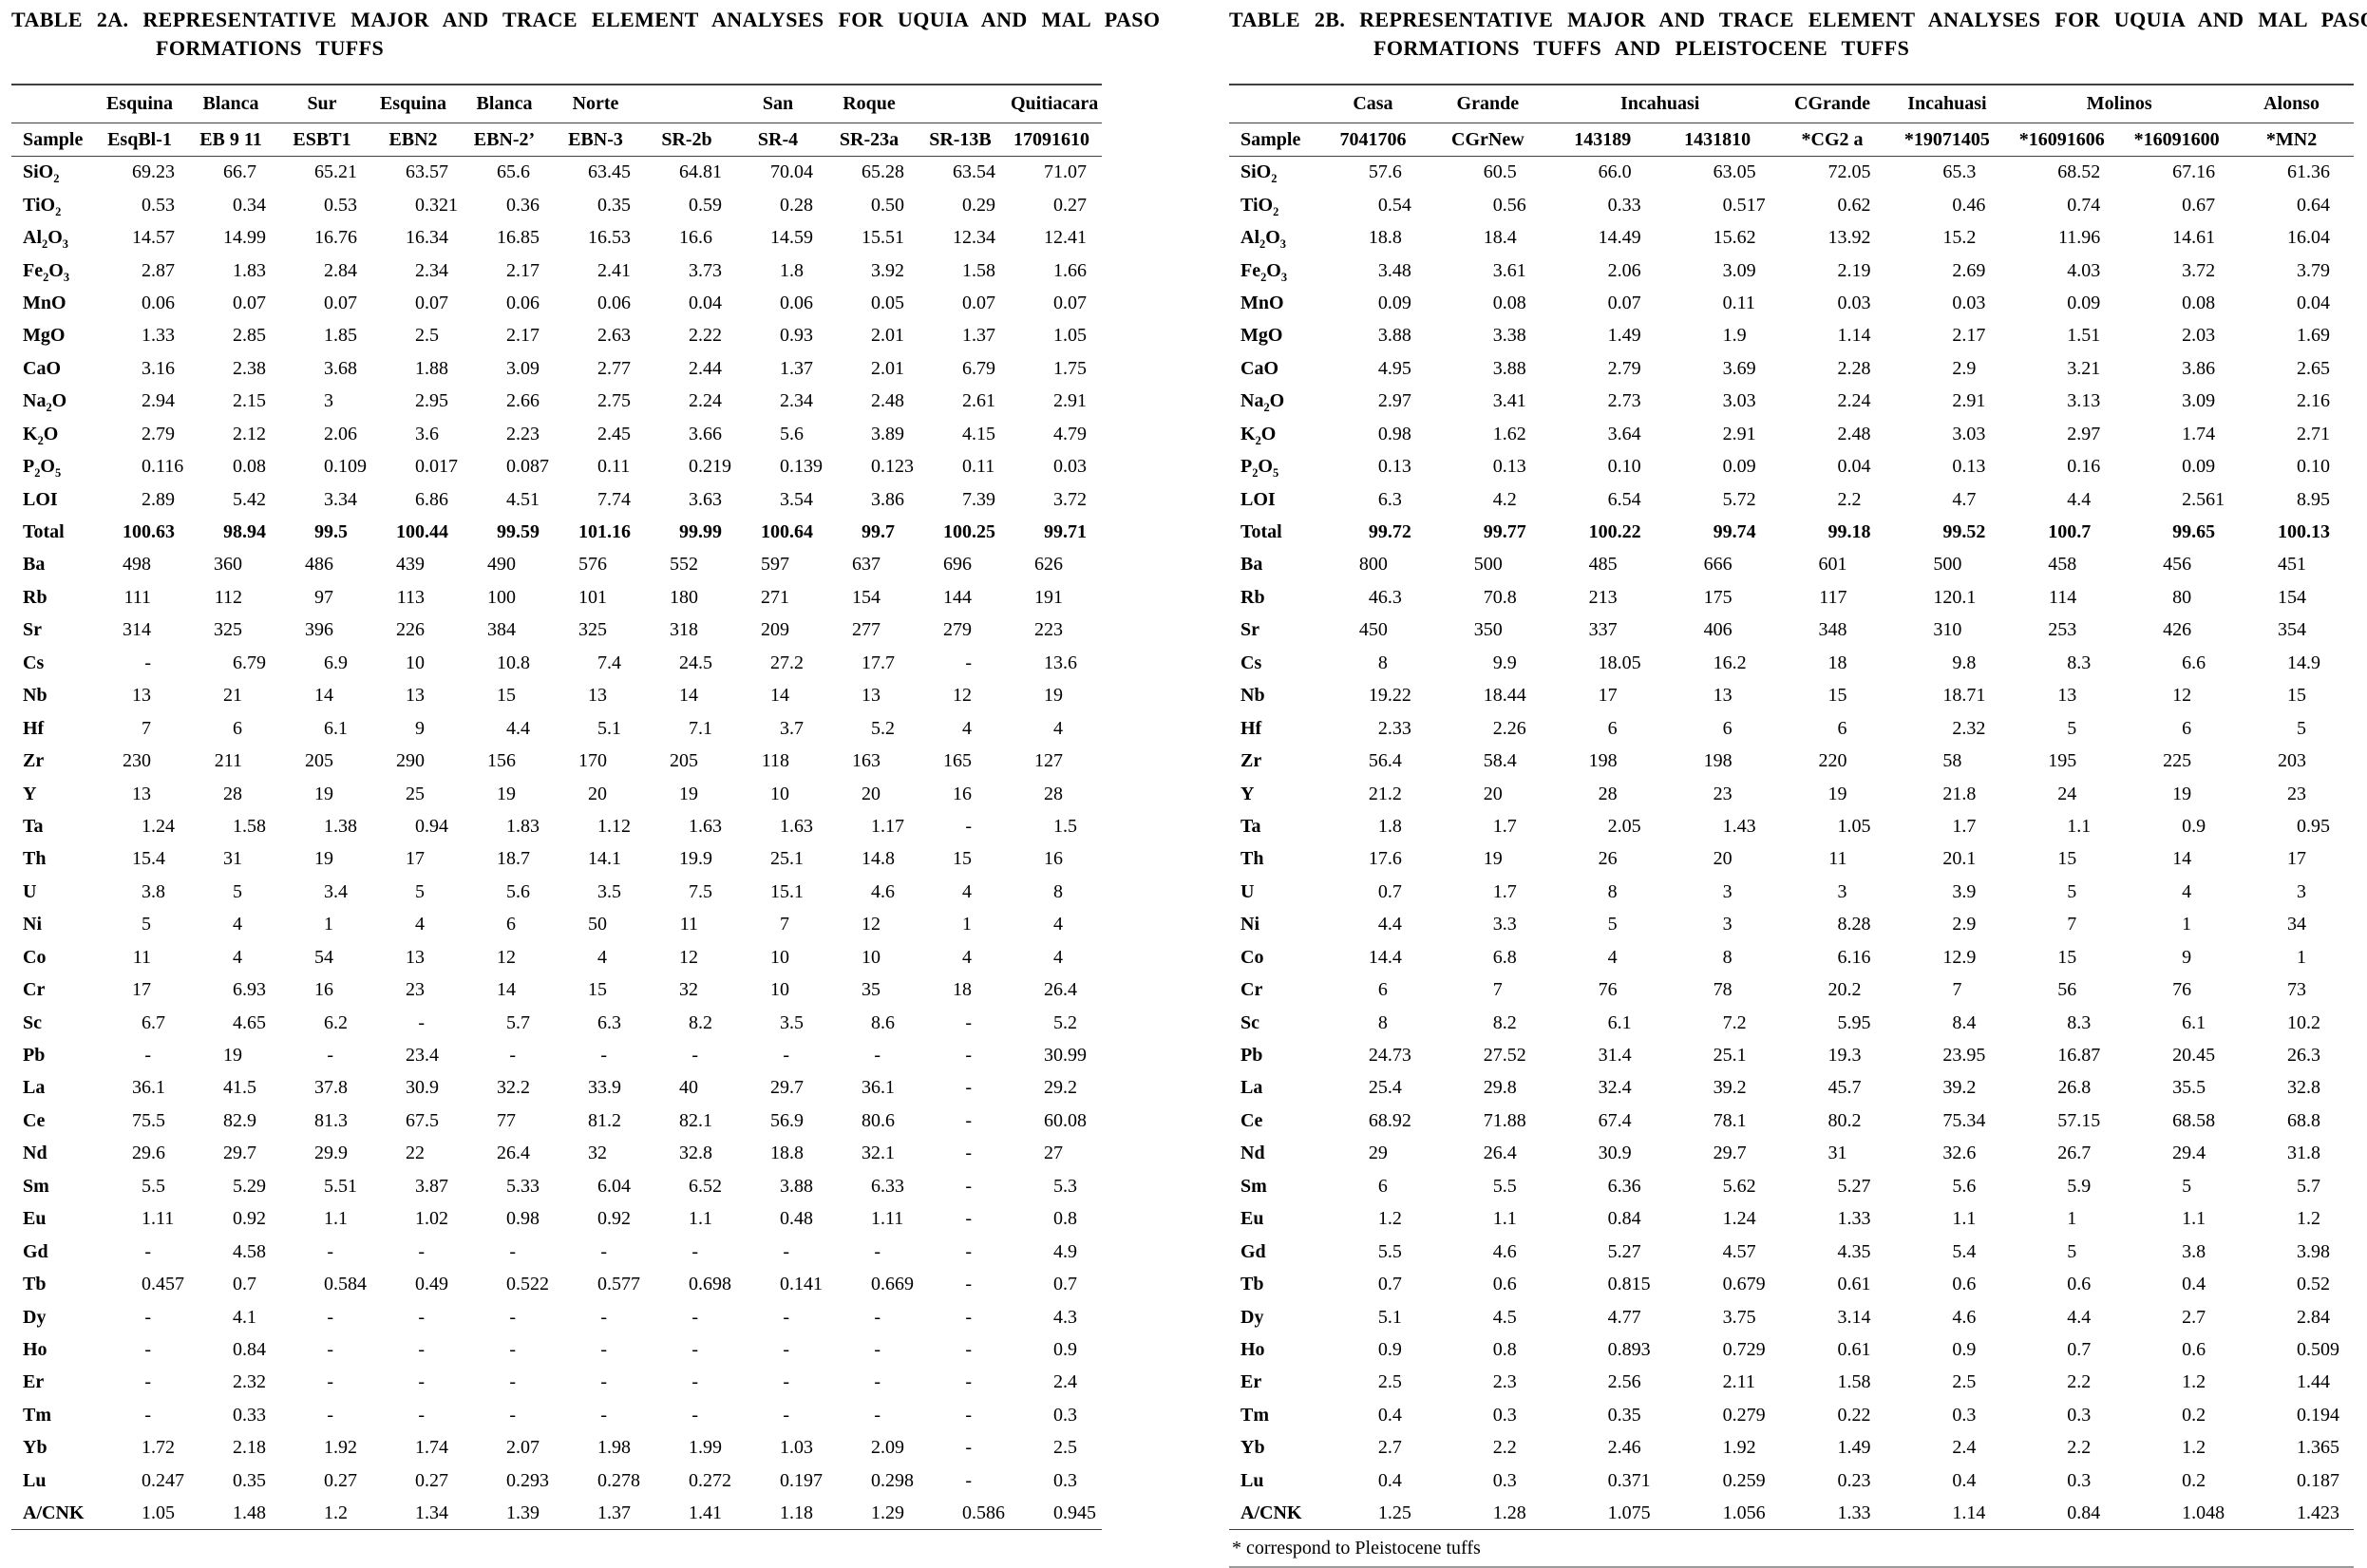  What do you see at coordinates (2182, 597) in the screenshot?
I see `int-part: 80` at bounding box center [2182, 597].